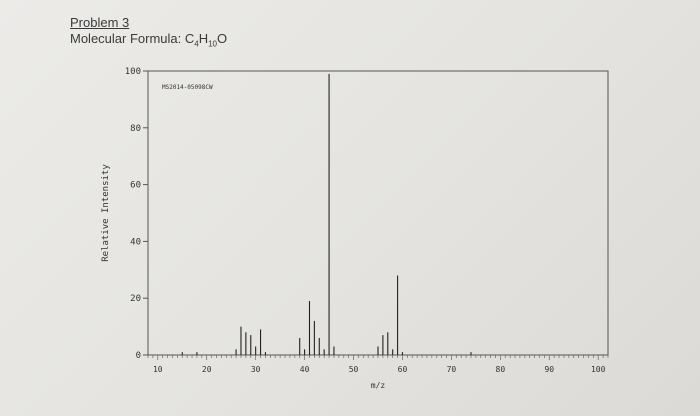 This screenshot has width=700, height=416. What do you see at coordinates (100, 22) in the screenshot?
I see `problem-title: Problem 3` at bounding box center [100, 22].